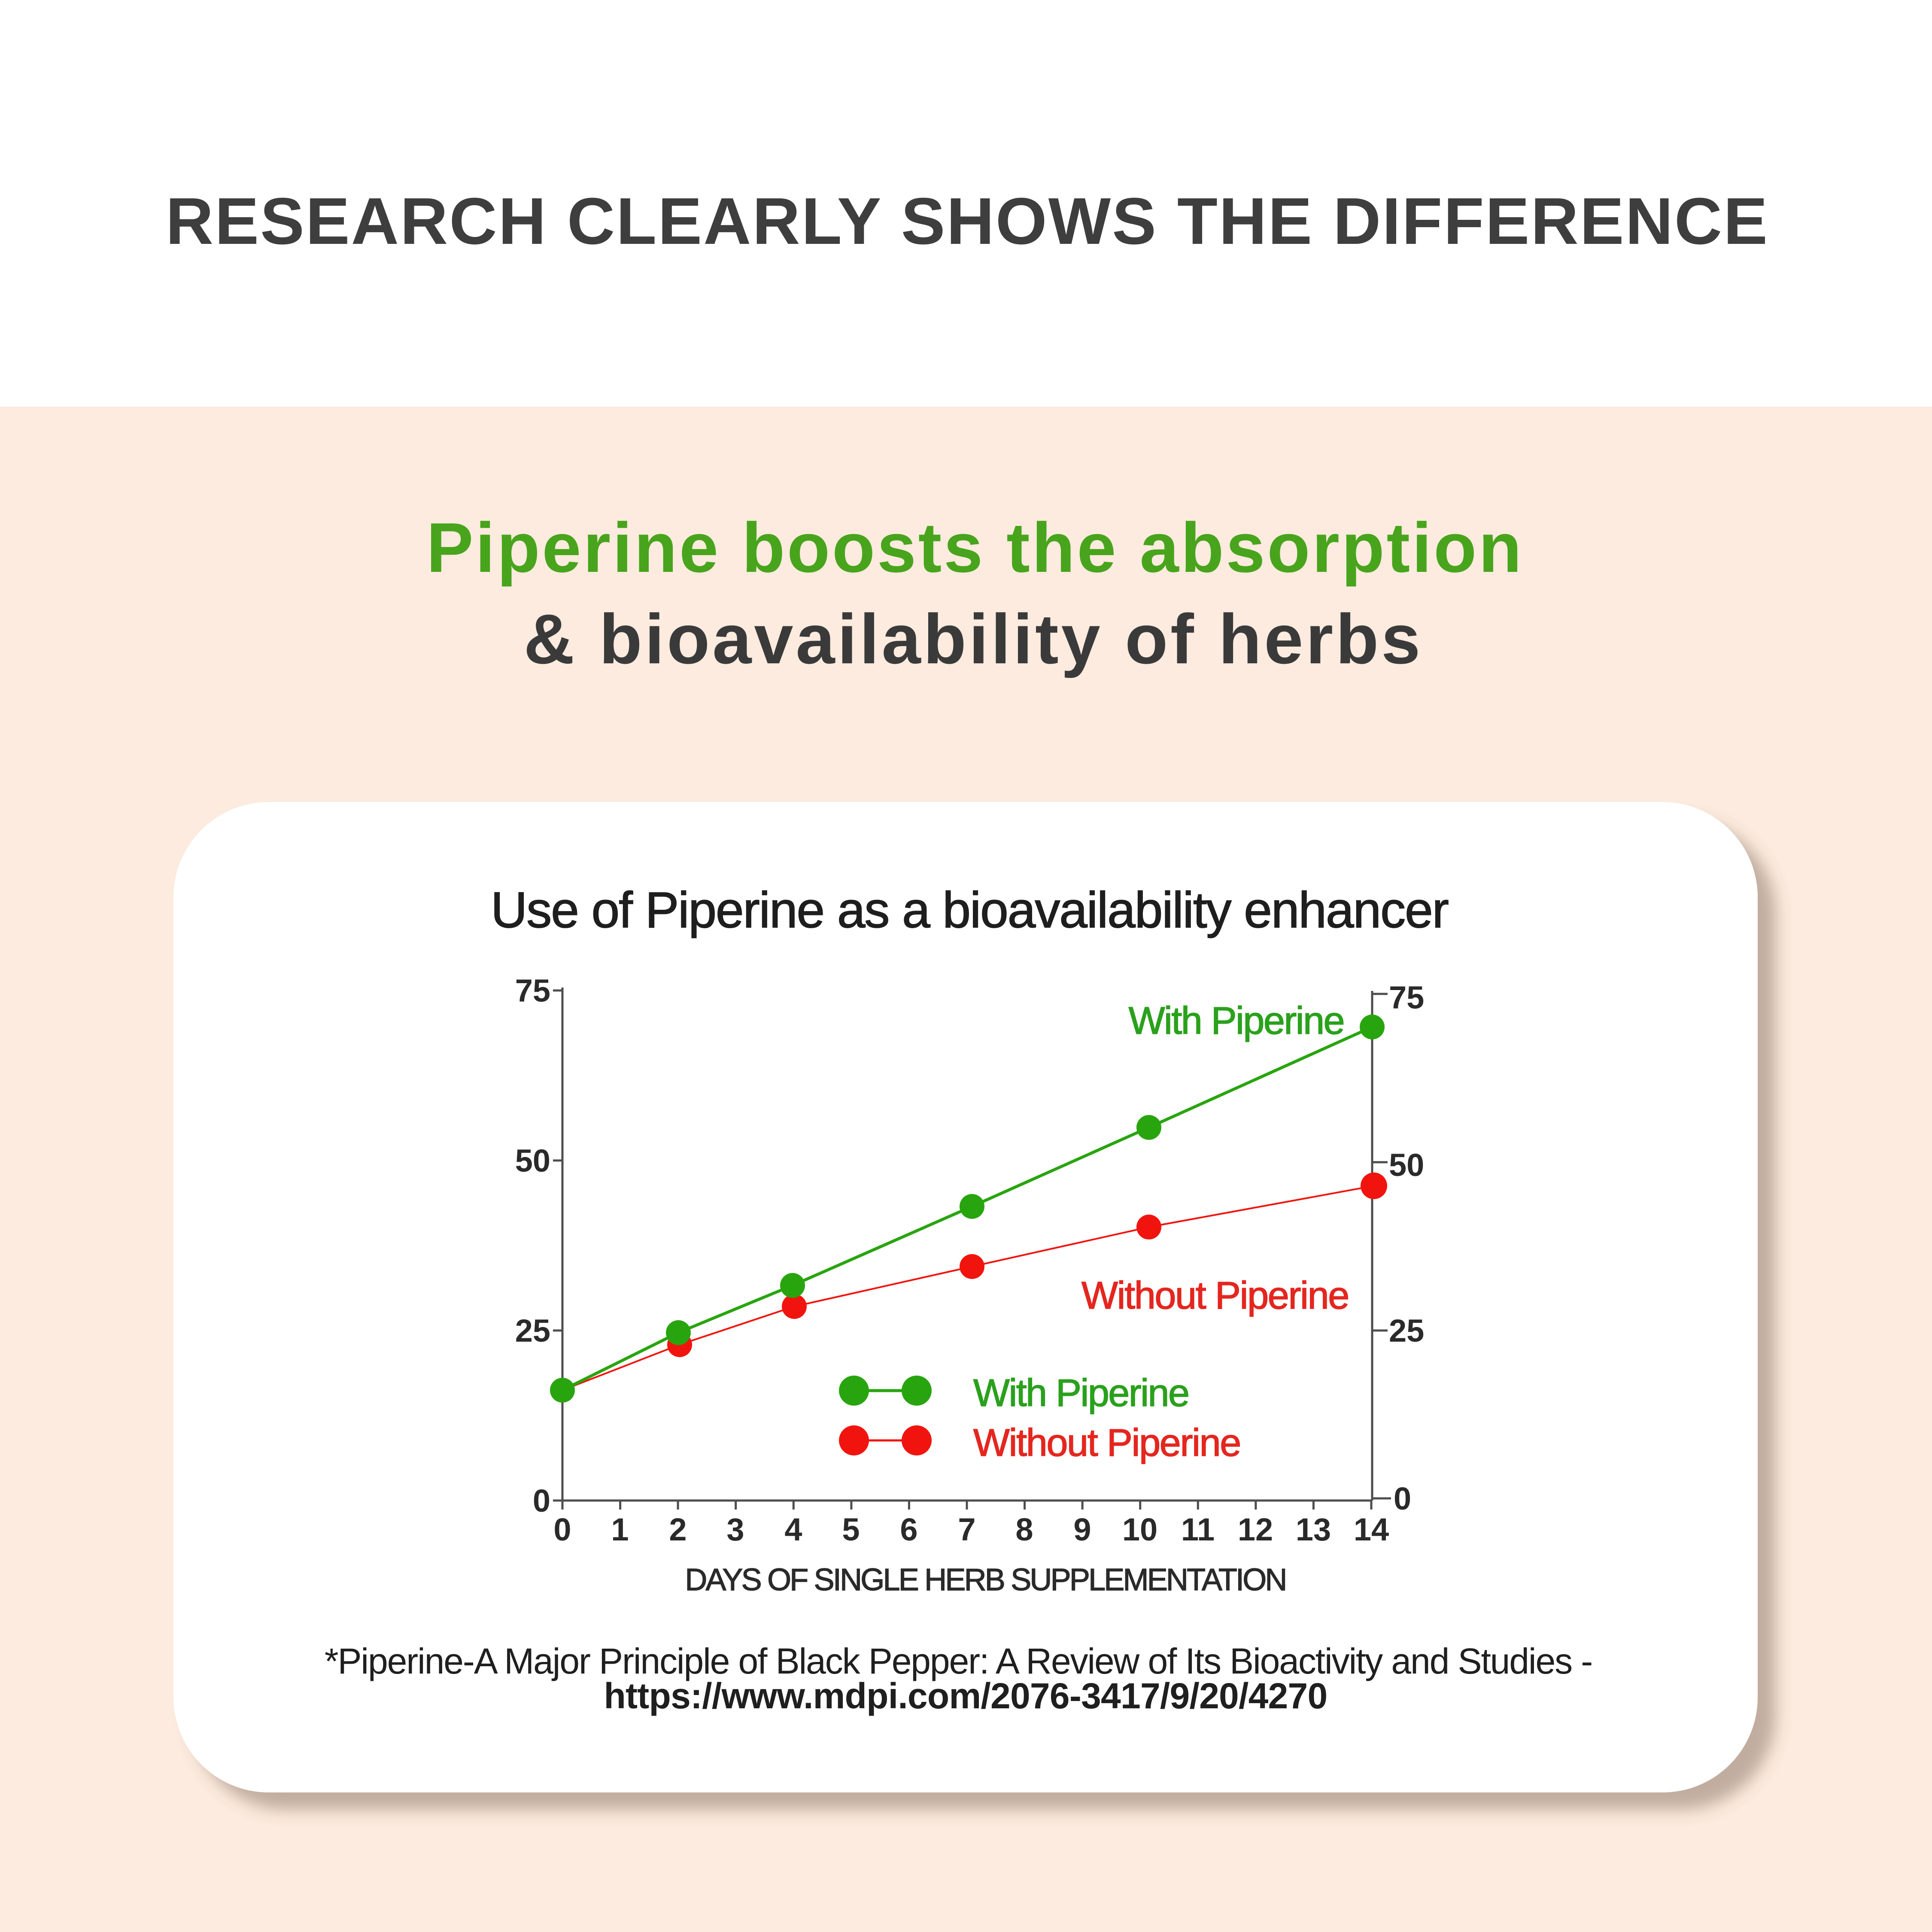  I want to click on svg-text: 5, so click(851, 1529).